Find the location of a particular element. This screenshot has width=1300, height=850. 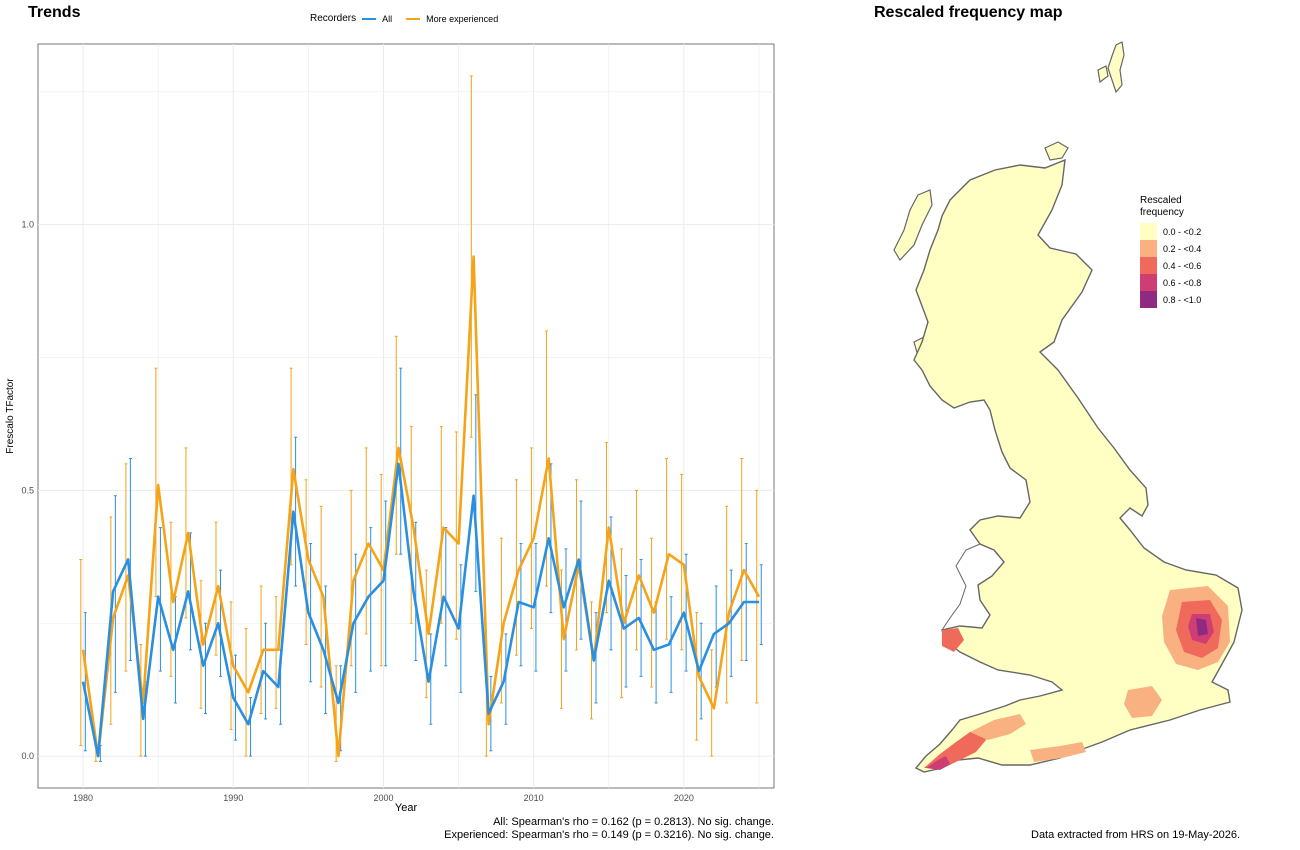

map-legend-label: 0.2 - <0.4 is located at coordinates (1182, 248).